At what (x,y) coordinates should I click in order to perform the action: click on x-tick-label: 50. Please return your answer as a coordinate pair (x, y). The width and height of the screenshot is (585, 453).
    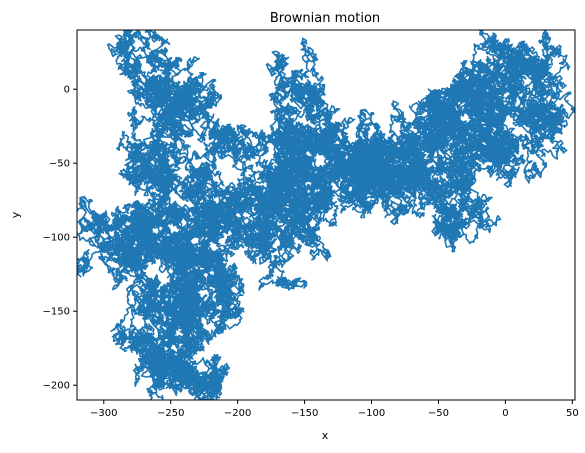
    Looking at the image, I should click on (572, 413).